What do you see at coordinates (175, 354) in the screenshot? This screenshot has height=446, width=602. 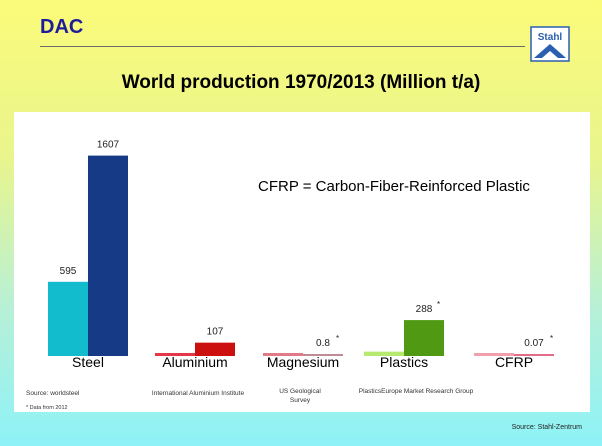 I see `bar-aluminium-s0` at bounding box center [175, 354].